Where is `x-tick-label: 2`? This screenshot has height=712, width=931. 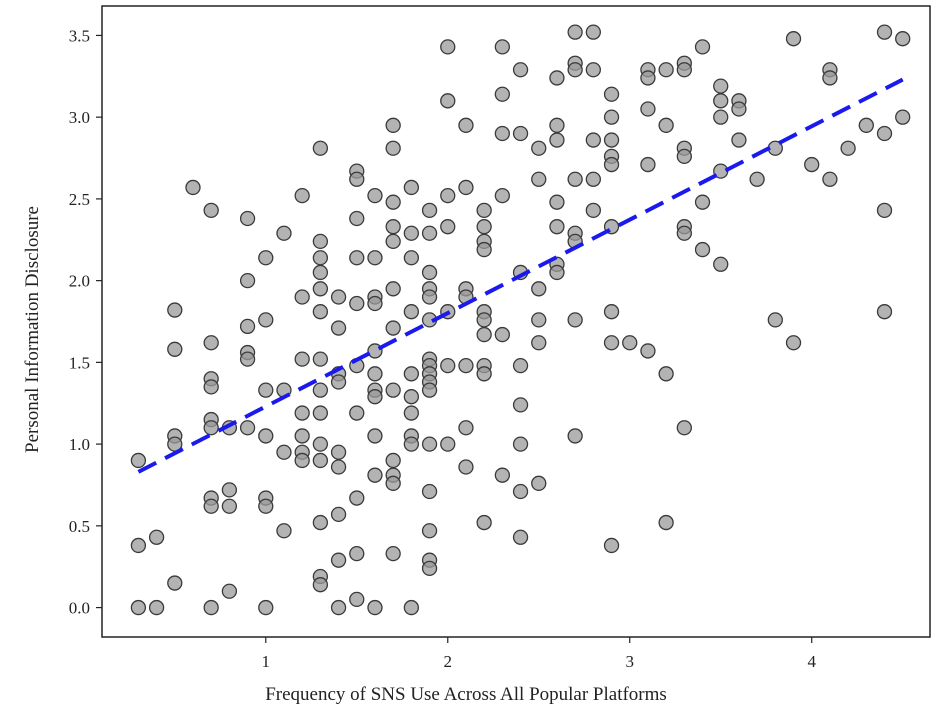
x-tick-label: 2 is located at coordinates (448, 661).